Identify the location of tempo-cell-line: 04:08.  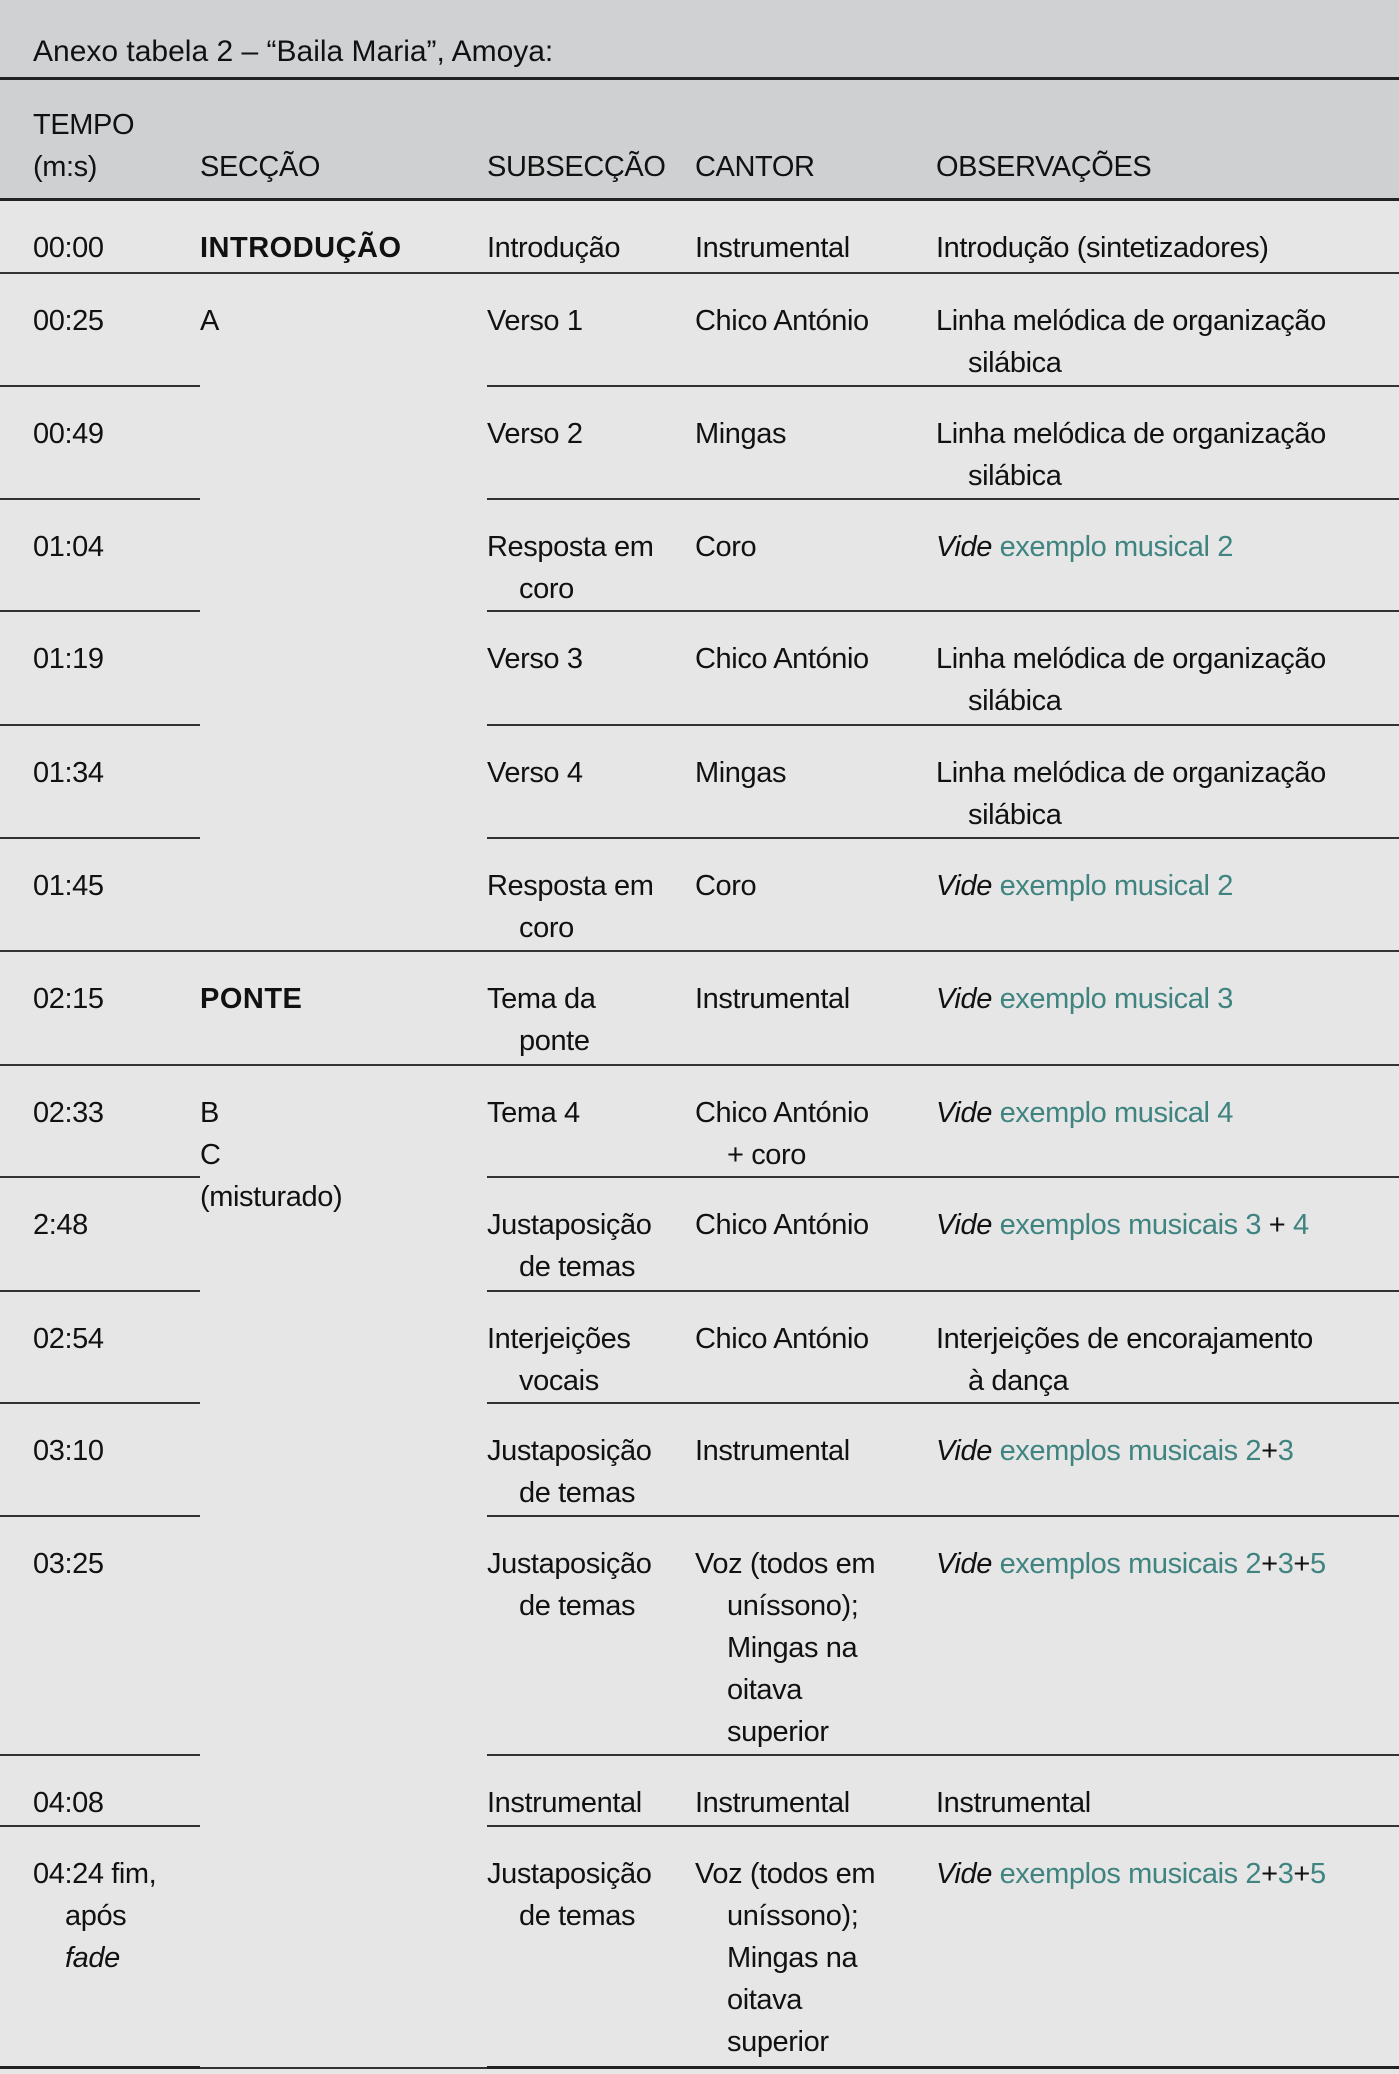
(68, 1802).